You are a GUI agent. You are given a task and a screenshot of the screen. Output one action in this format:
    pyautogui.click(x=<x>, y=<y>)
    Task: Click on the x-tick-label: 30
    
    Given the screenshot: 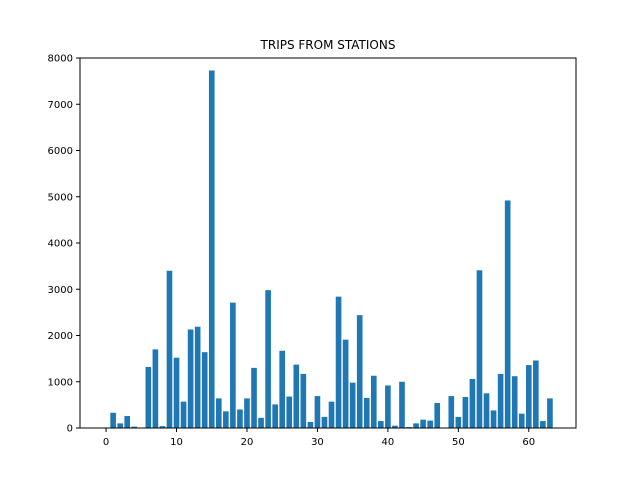 What is the action you would take?
    pyautogui.click(x=317, y=442)
    